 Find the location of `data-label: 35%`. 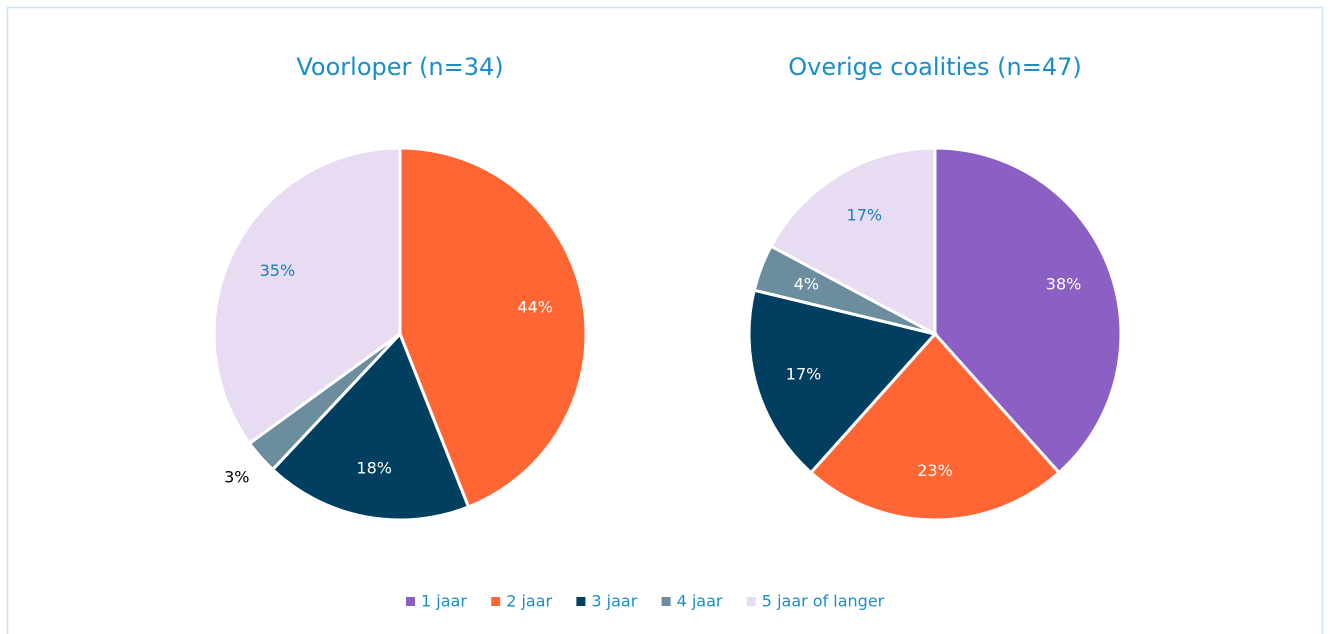

data-label: 35% is located at coordinates (278, 270).